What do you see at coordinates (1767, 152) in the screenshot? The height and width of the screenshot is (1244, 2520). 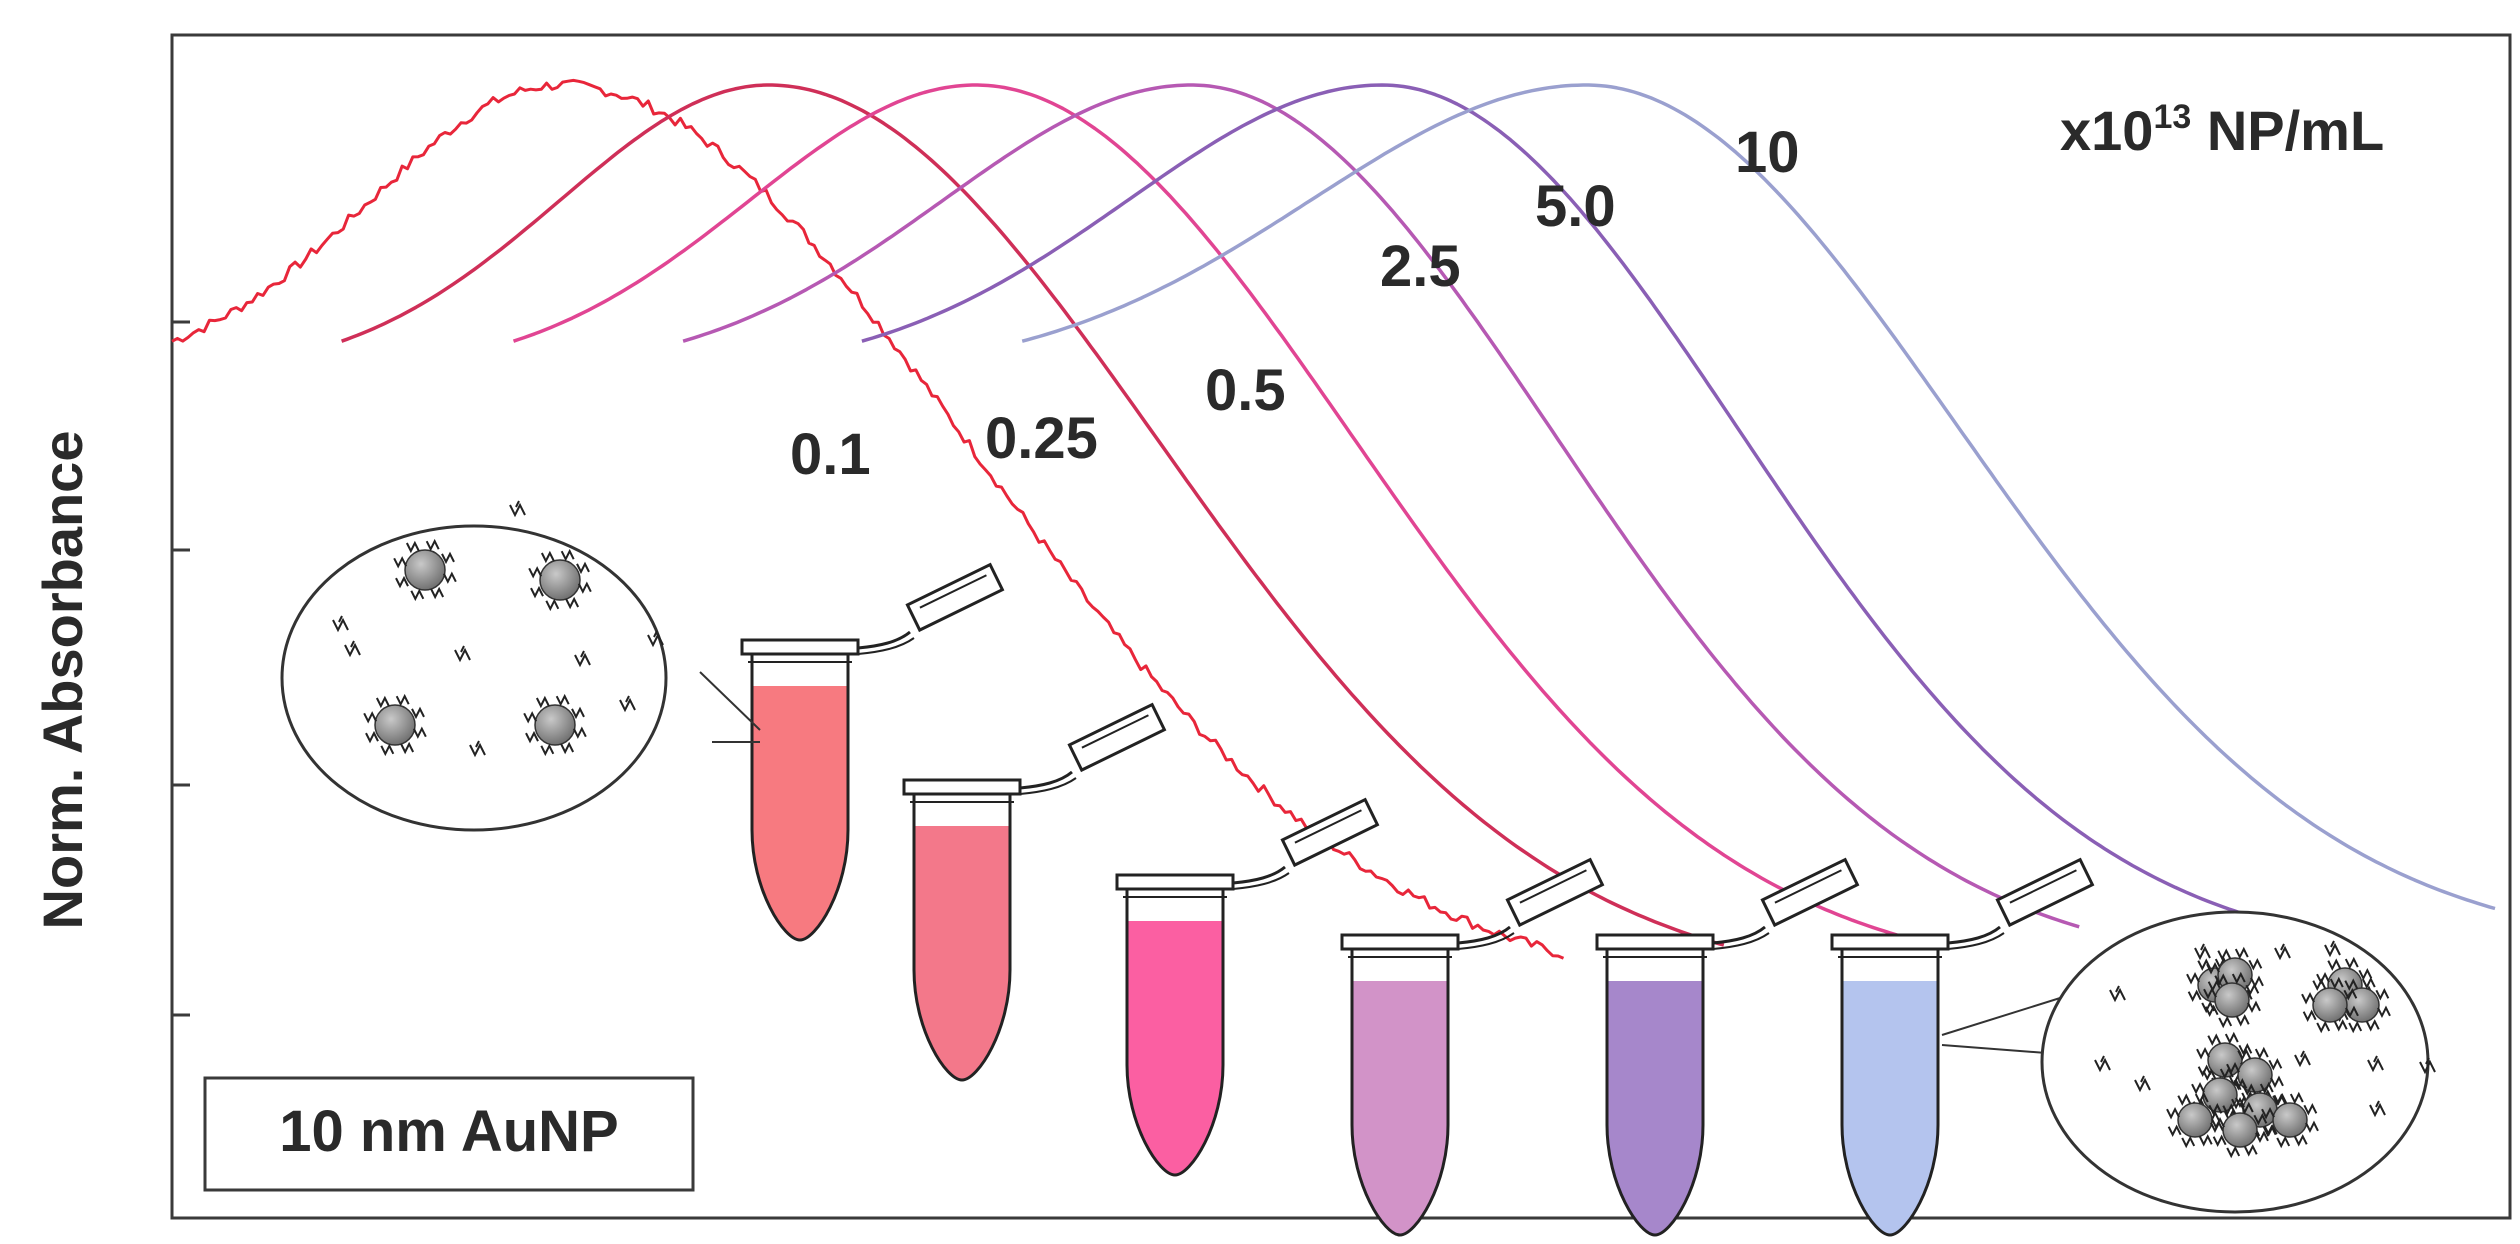 I see `series-label-10: 10` at bounding box center [1767, 152].